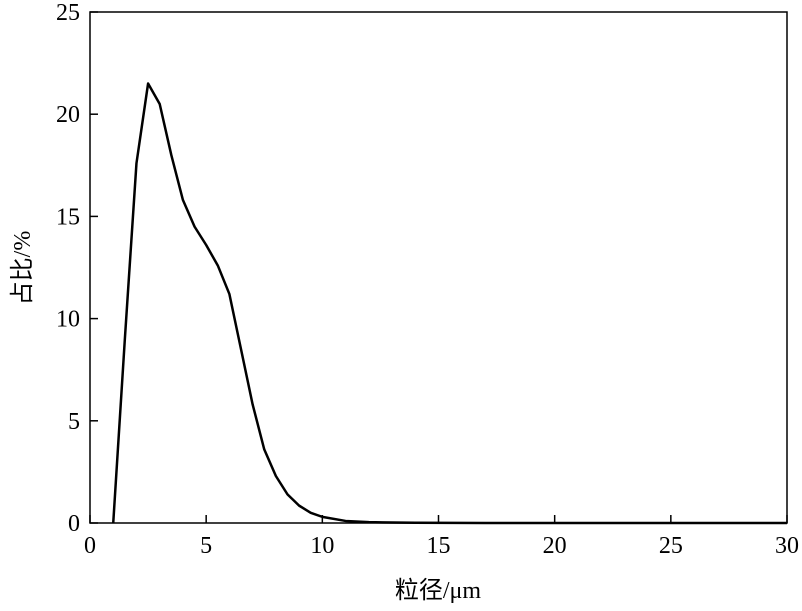  What do you see at coordinates (74, 422) in the screenshot?
I see `y-tick-label: 5` at bounding box center [74, 422].